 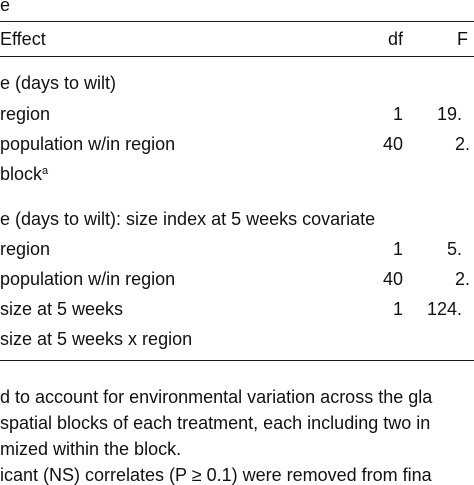 What do you see at coordinates (462, 39) in the screenshot?
I see `header-f: F` at bounding box center [462, 39].